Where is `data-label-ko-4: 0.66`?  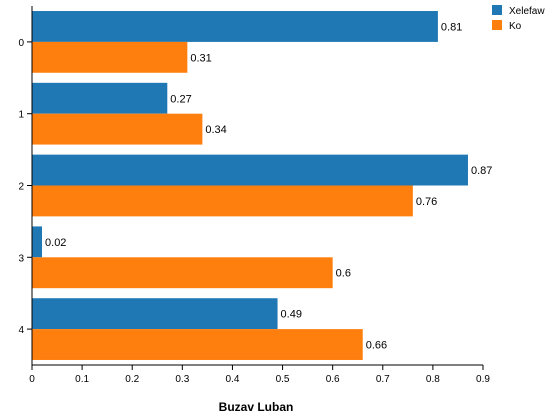
data-label-ko-4: 0.66 is located at coordinates (376, 346).